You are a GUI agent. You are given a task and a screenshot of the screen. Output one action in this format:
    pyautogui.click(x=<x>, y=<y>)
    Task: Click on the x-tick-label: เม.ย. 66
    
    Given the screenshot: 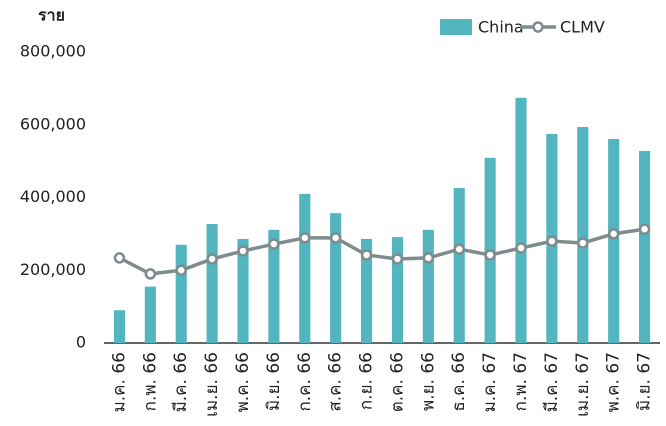 What is the action you would take?
    pyautogui.click(x=212, y=384)
    